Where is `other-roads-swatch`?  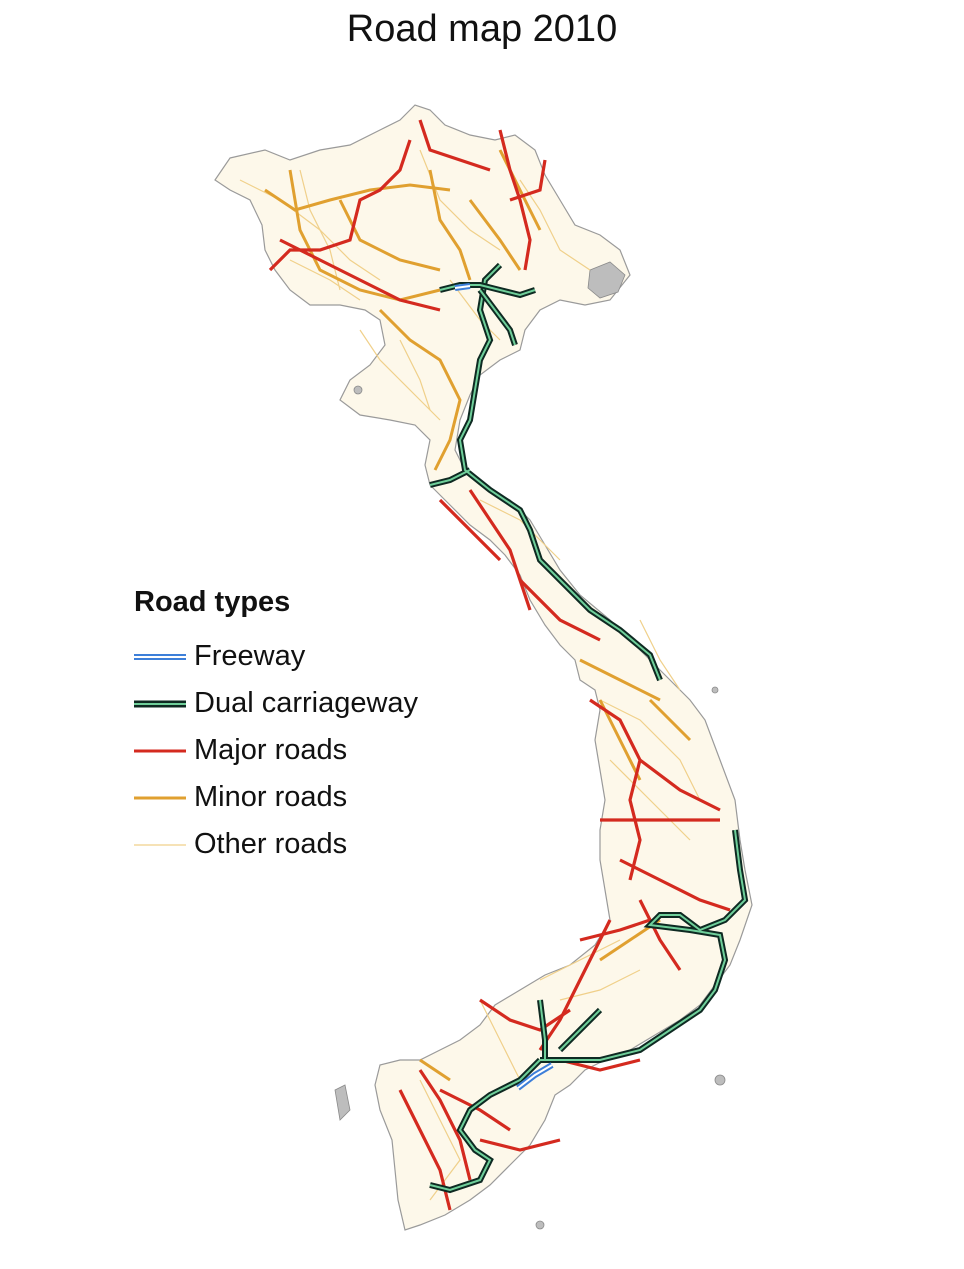 other-roads-swatch is located at coordinates (160, 844).